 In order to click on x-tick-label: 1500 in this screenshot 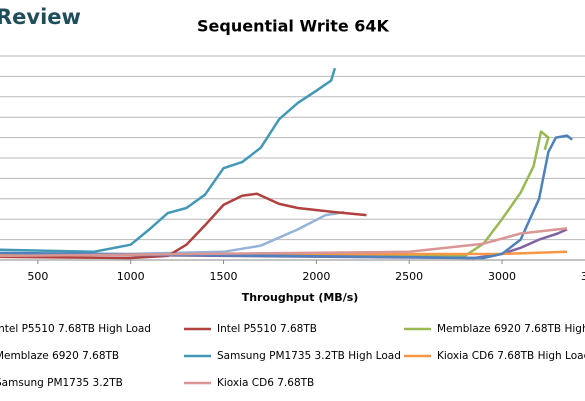, I will do `click(224, 276)`.